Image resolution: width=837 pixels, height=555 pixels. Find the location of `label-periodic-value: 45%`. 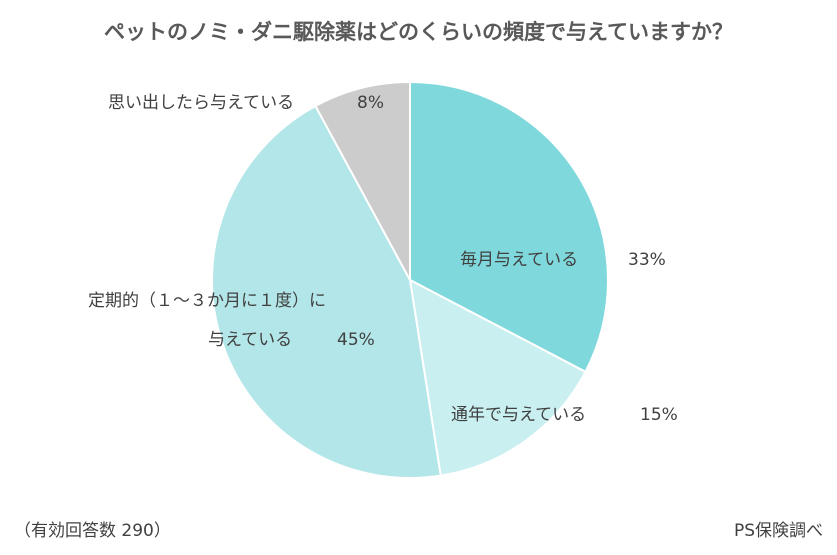

label-periodic-value: 45% is located at coordinates (356, 340).